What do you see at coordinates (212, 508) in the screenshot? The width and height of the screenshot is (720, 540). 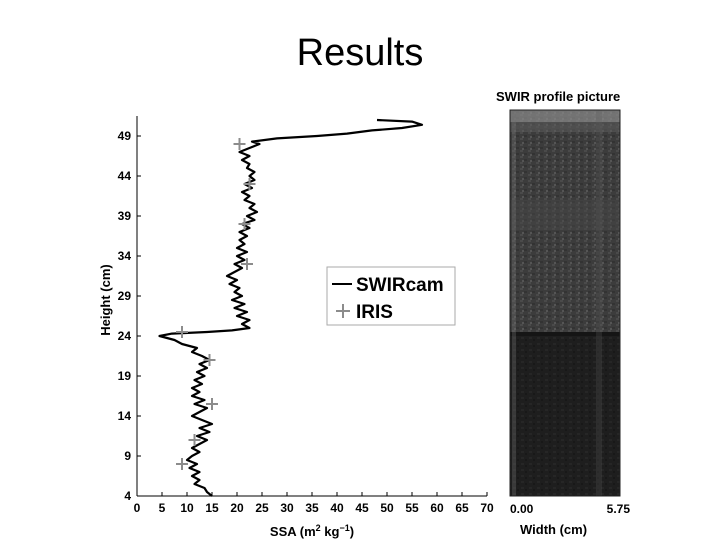 I see `x-tick-label: 15` at bounding box center [212, 508].